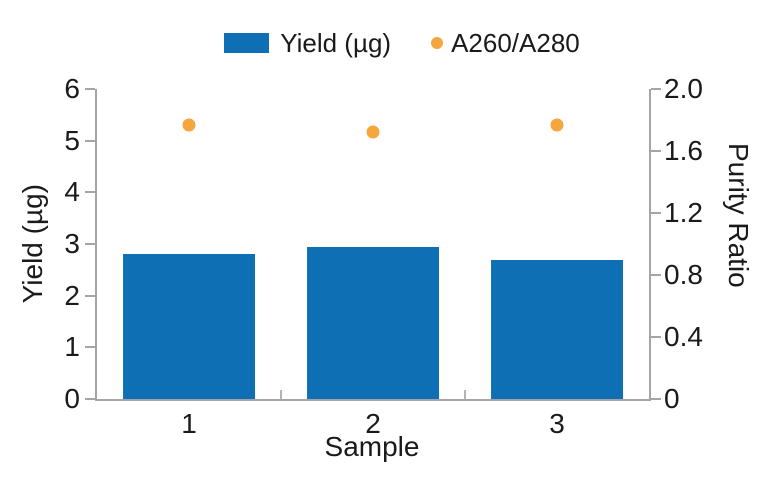  I want to click on right-y-tick-label: 0.4, so click(683, 336).